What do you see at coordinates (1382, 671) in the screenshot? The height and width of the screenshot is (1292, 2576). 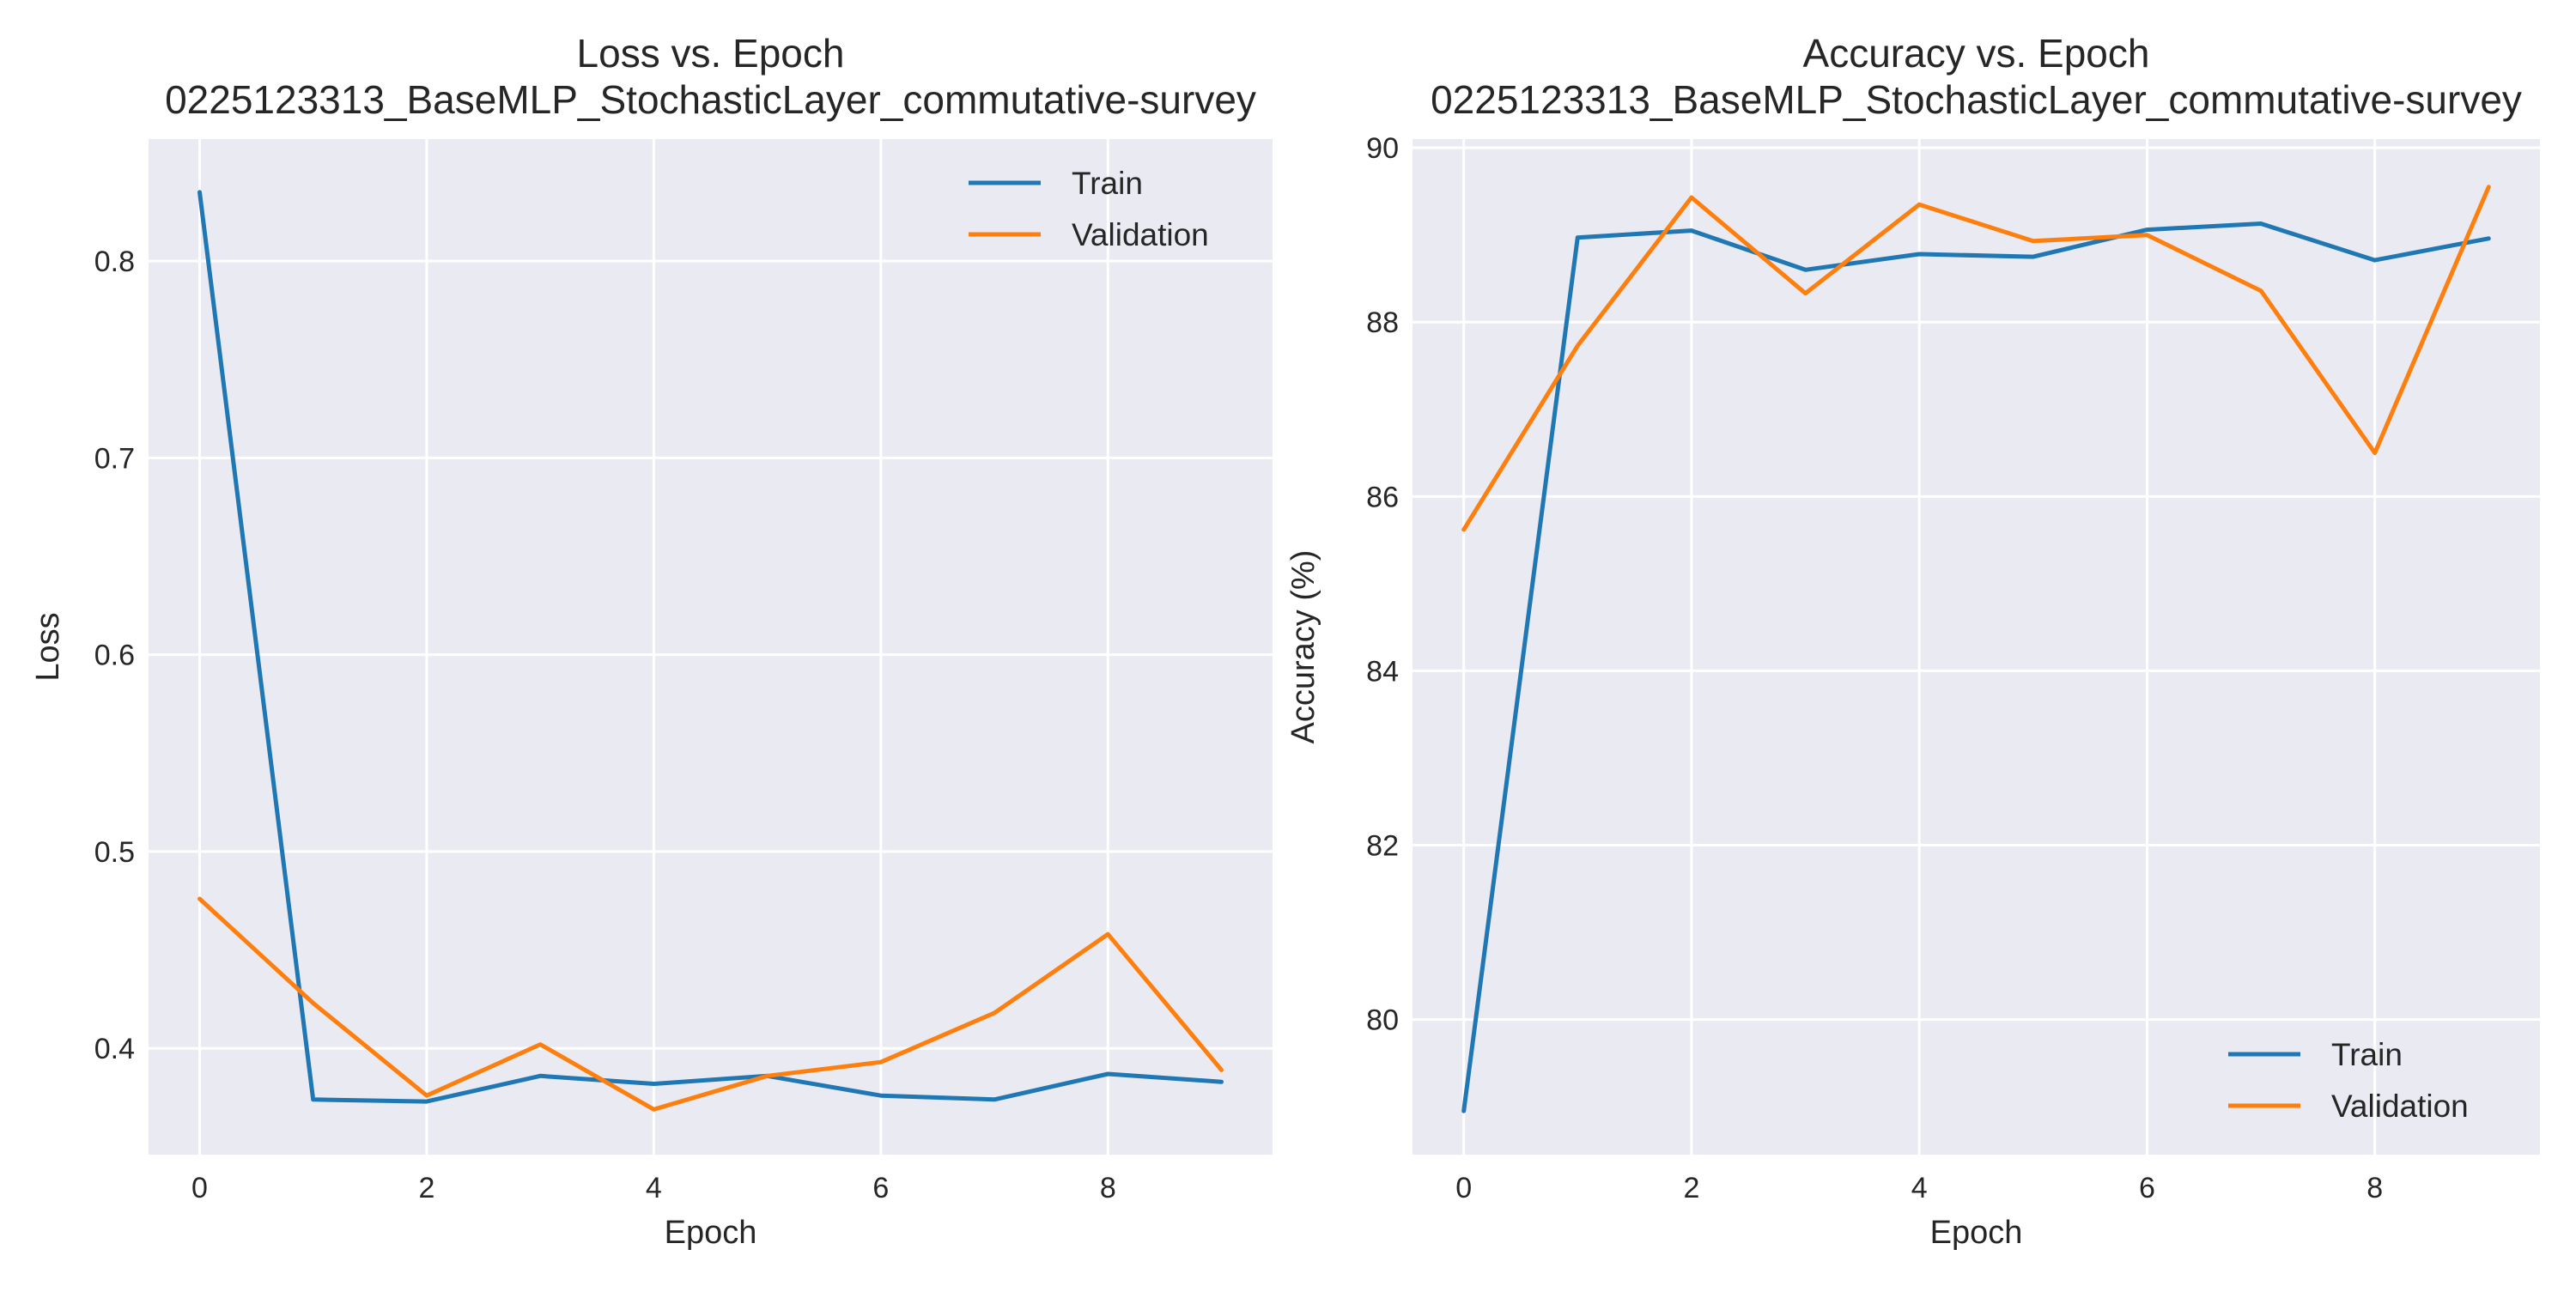 I see `y-tick-label: 84` at bounding box center [1382, 671].